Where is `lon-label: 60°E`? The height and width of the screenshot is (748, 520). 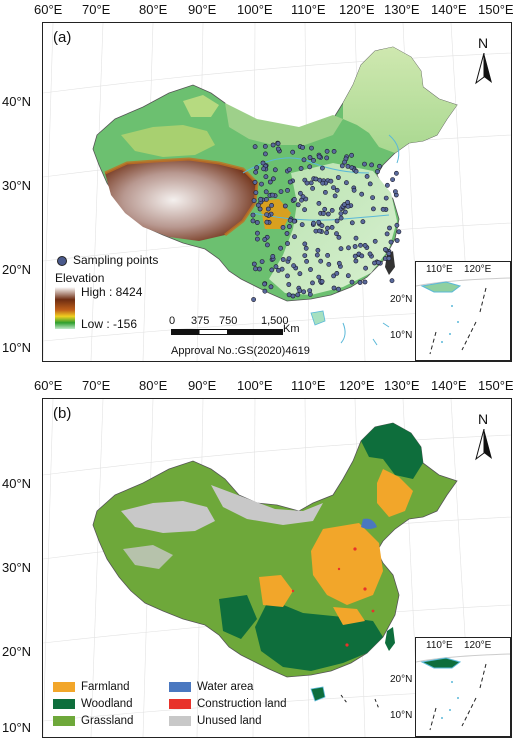 lon-label: 60°E is located at coordinates (48, 9).